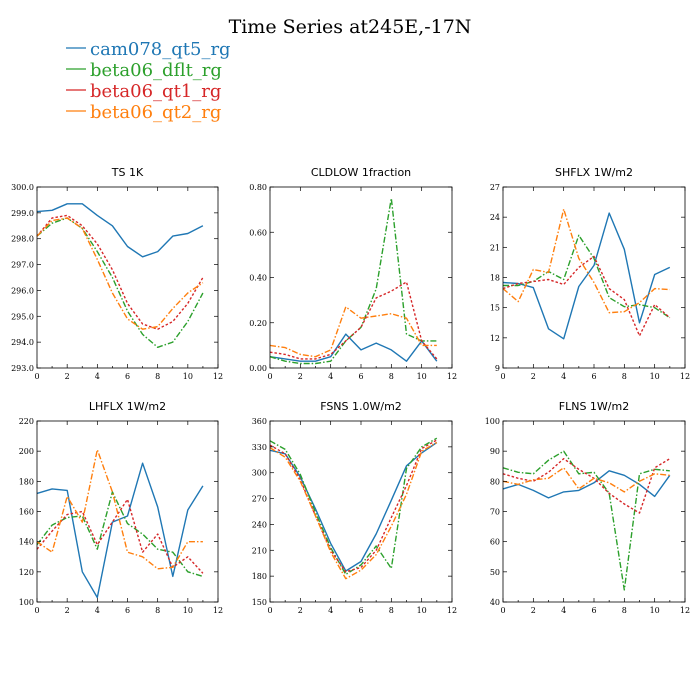  I want to click on chart-panel: FLNS 1W/m2 0 2 4 6 8 10 12 40 50 60 70 80 90 100, so click(587, 507).